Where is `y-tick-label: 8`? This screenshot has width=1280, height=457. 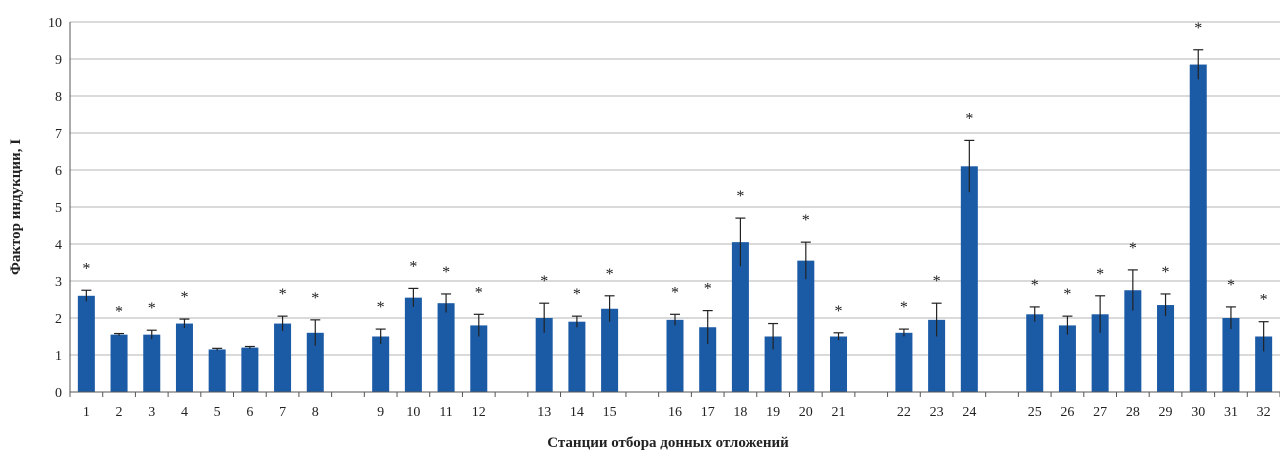 y-tick-label: 8 is located at coordinates (58, 97).